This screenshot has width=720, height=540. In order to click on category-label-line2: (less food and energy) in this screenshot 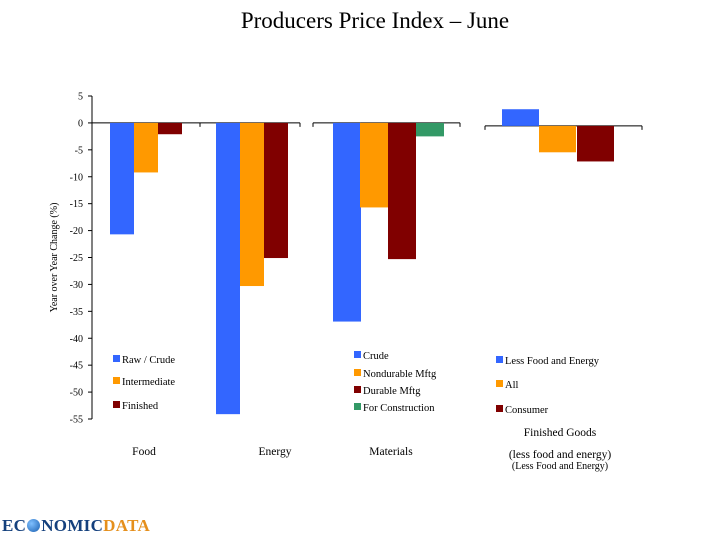, I will do `click(560, 455)`.